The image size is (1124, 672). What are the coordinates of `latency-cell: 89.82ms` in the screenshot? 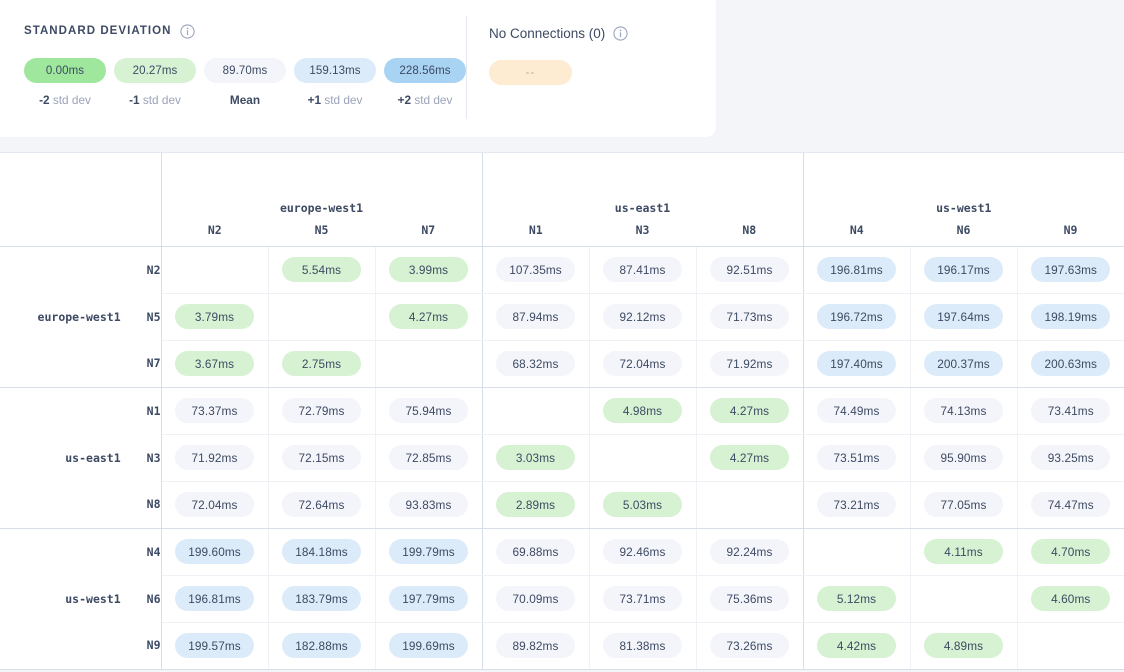 It's located at (535, 646).